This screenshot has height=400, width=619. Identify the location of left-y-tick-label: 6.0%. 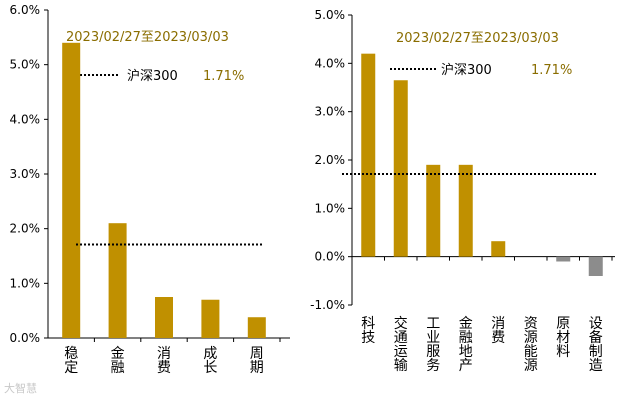
(25, 10).